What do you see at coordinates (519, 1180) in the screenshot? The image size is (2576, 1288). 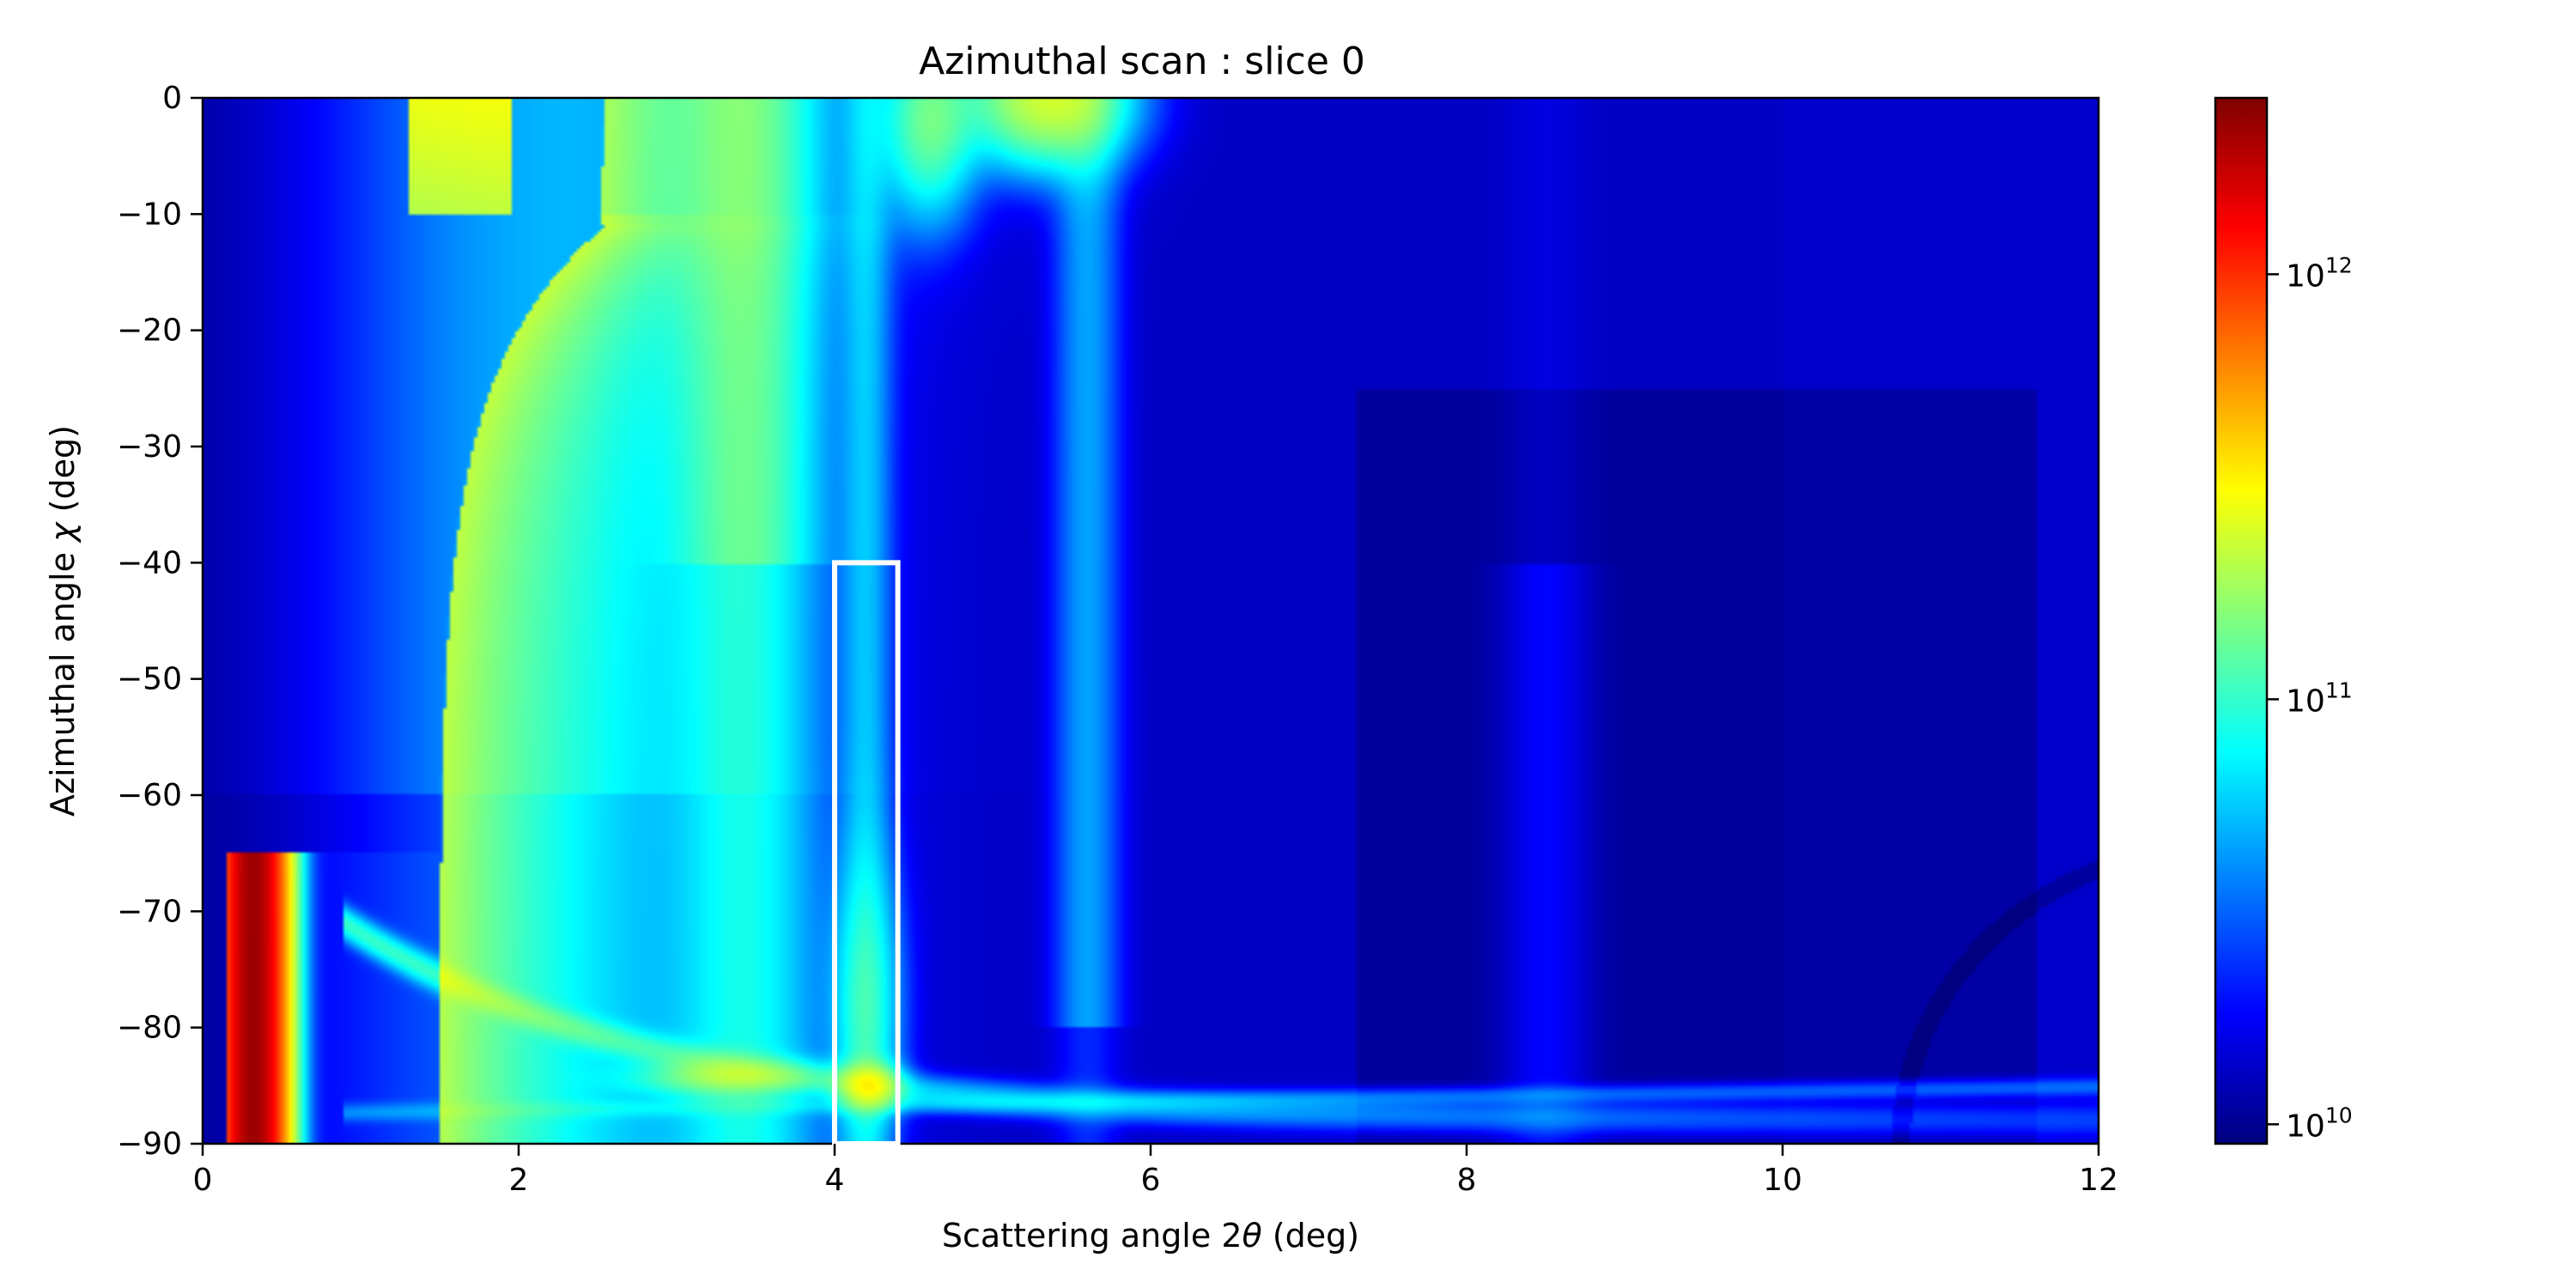 I see `x-tick-label: 2` at bounding box center [519, 1180].